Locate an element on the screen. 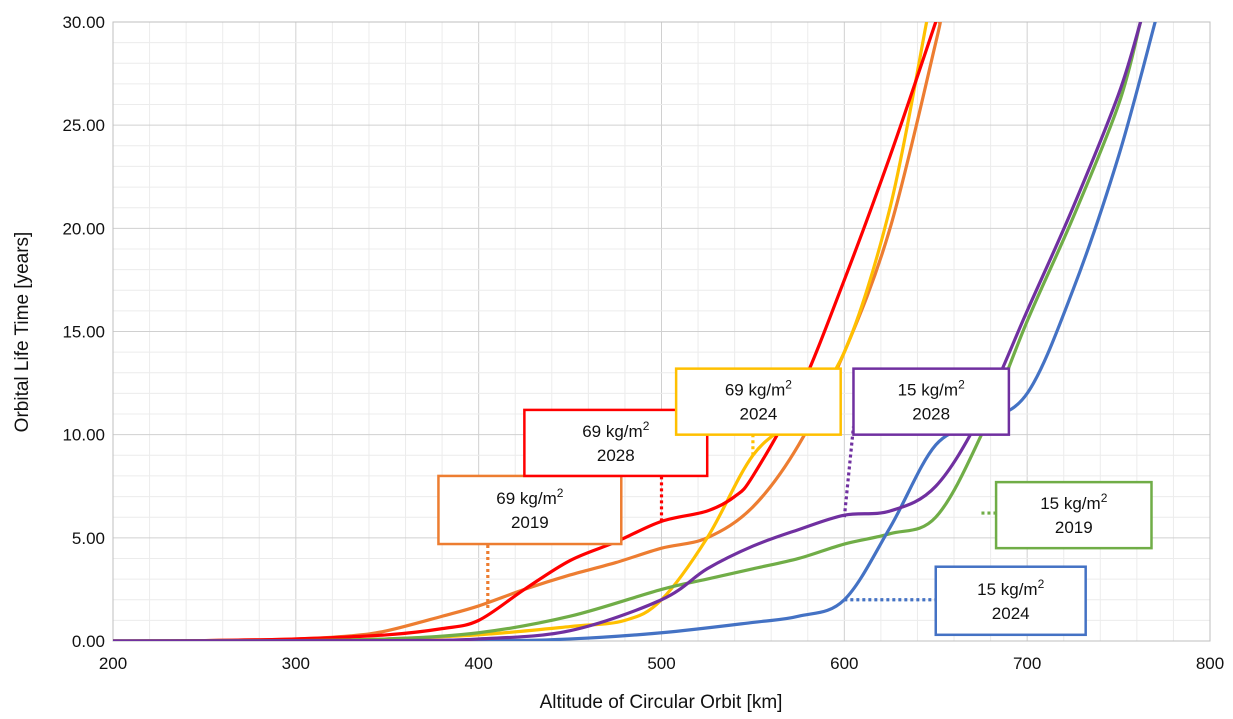  y-tick-label: 0.00 is located at coordinates (88, 641).